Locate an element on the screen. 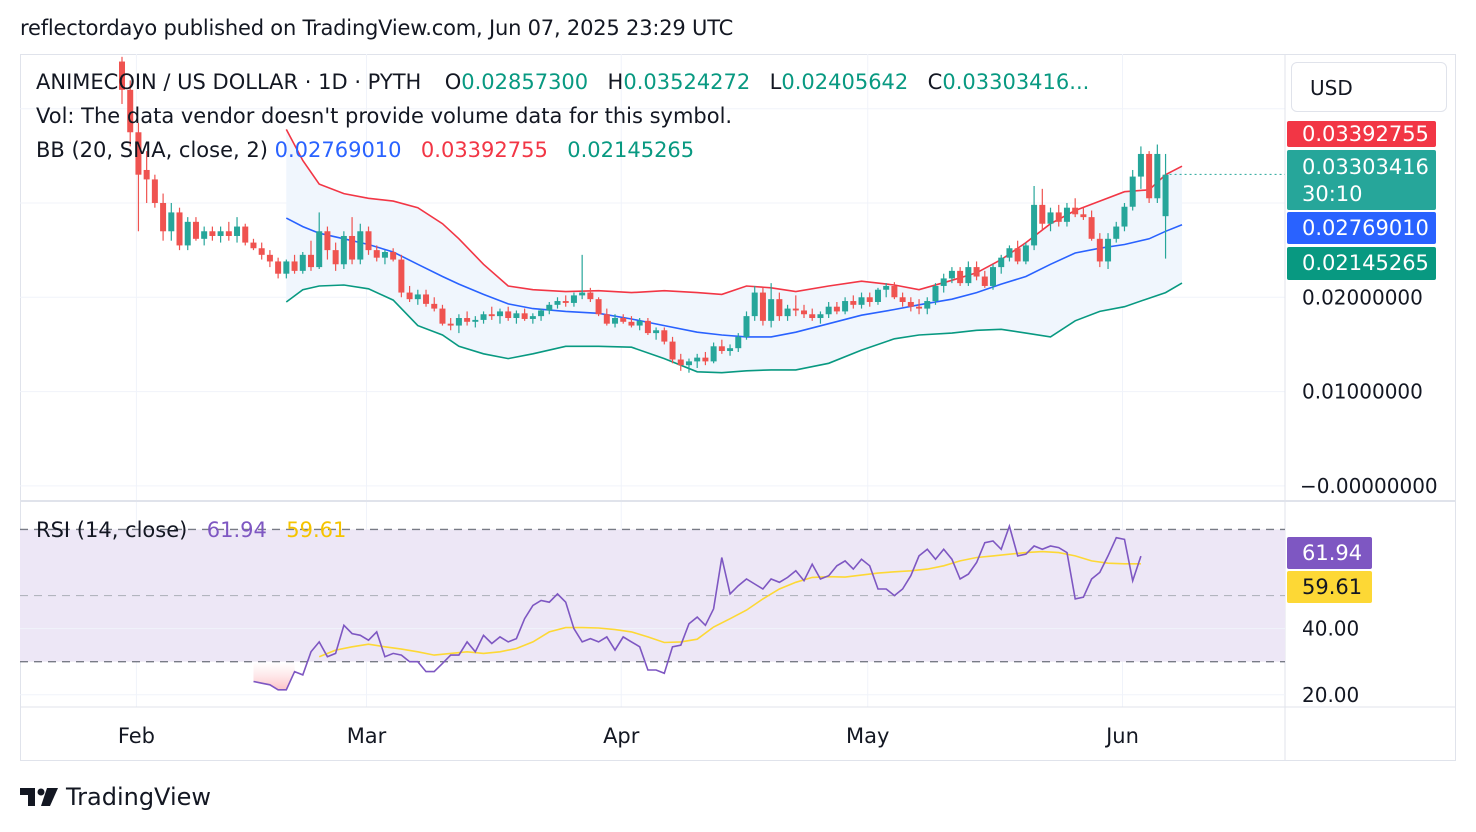 This screenshot has height=832, width=1476. rsi-legend: RSI (14, close) 61.94 59.61 is located at coordinates (191, 530).